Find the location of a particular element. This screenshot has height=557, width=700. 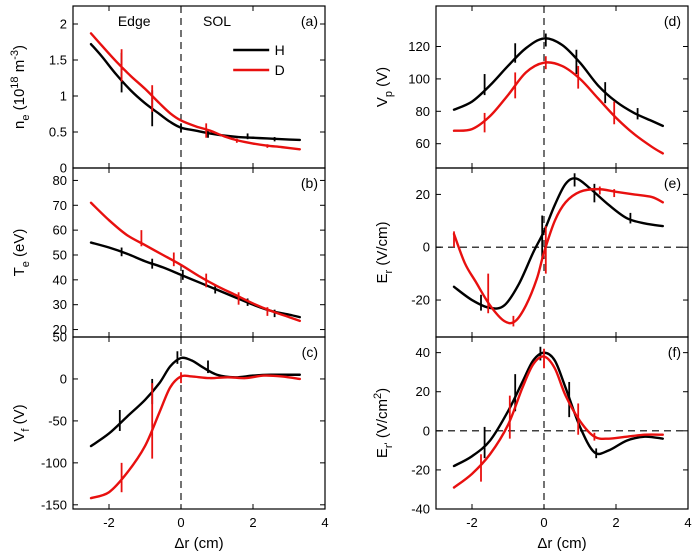

region-label-sol: SOL is located at coordinates (217, 21).